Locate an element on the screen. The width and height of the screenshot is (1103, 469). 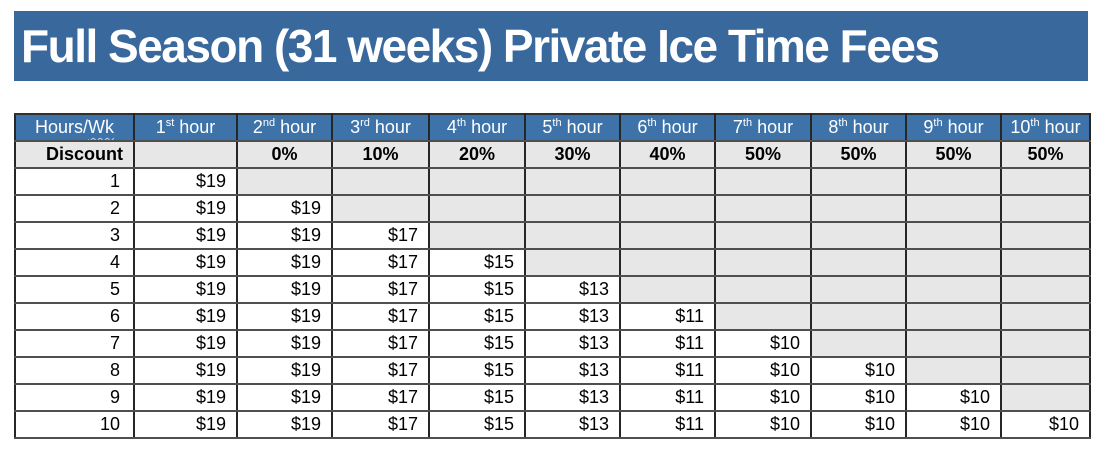
discount-row: Discount 0% 10% 20% 30% 40% 50% 50% 50% 50% is located at coordinates (552, 154).